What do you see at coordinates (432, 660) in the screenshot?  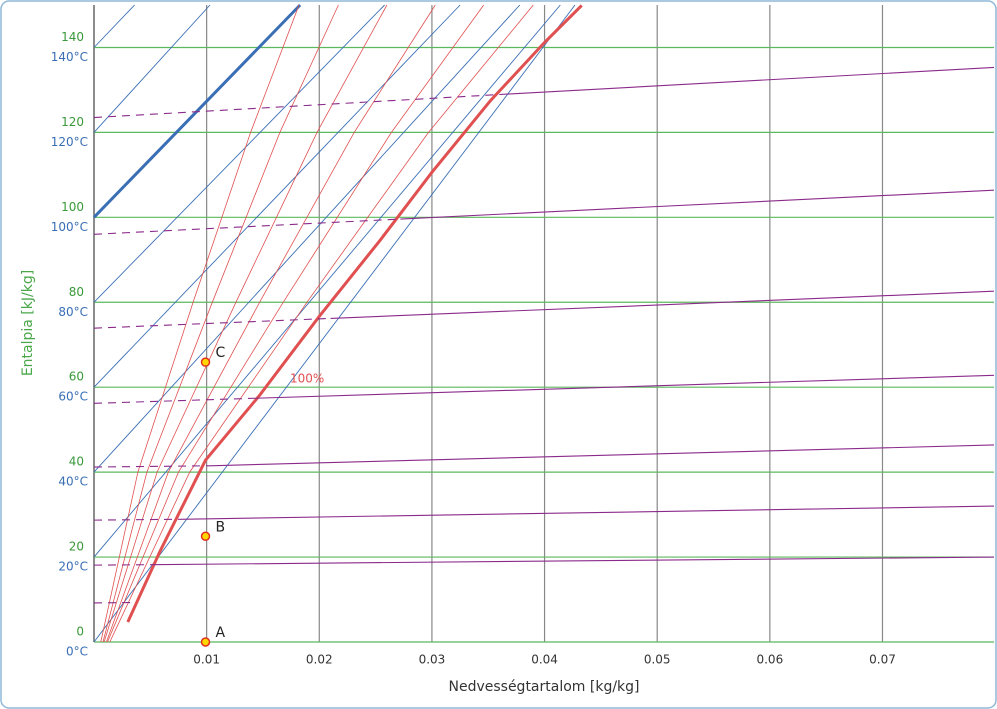 I see `x-tick-label: 0.03` at bounding box center [432, 660].